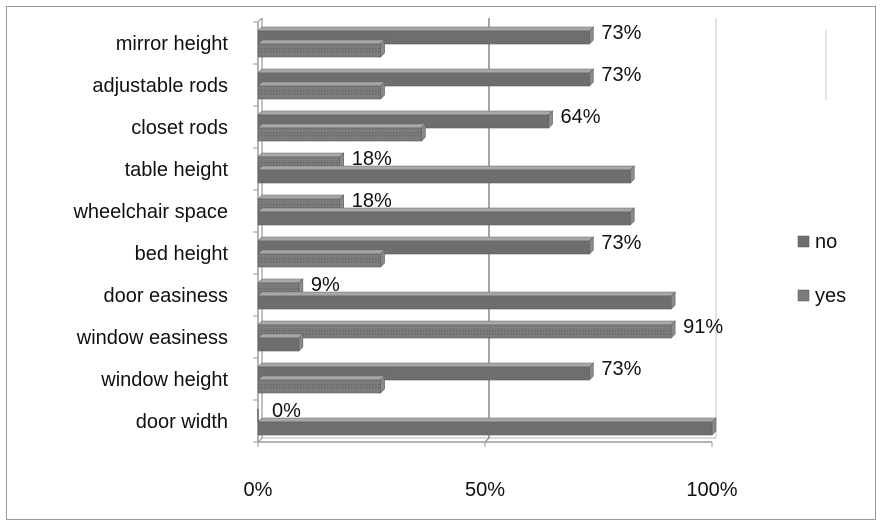 This screenshot has height=526, width=882. I want to click on category-label: mirror height, so click(172, 44).